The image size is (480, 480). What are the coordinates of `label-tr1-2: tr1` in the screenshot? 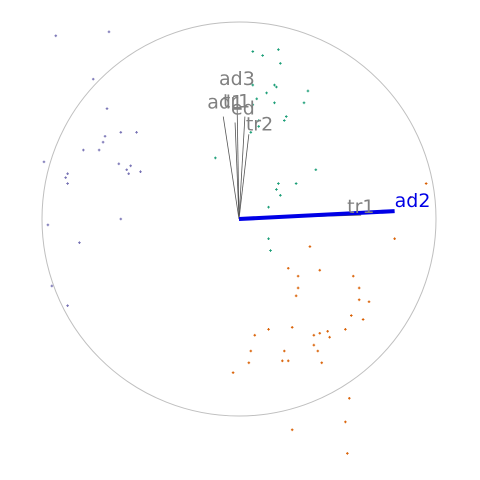 It's located at (236, 102).